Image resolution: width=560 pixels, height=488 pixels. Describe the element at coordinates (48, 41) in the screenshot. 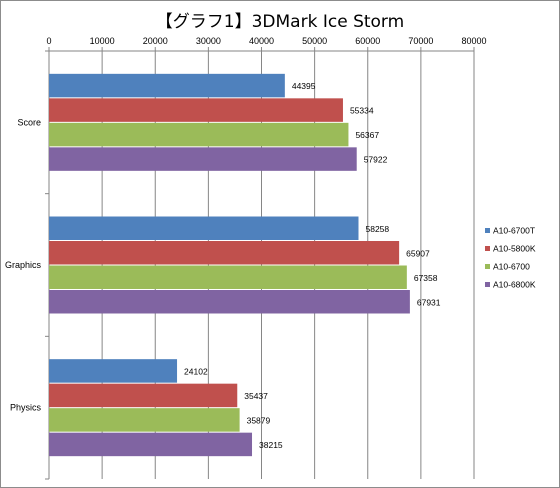

I see `x-tick-label-0: 0` at that location.